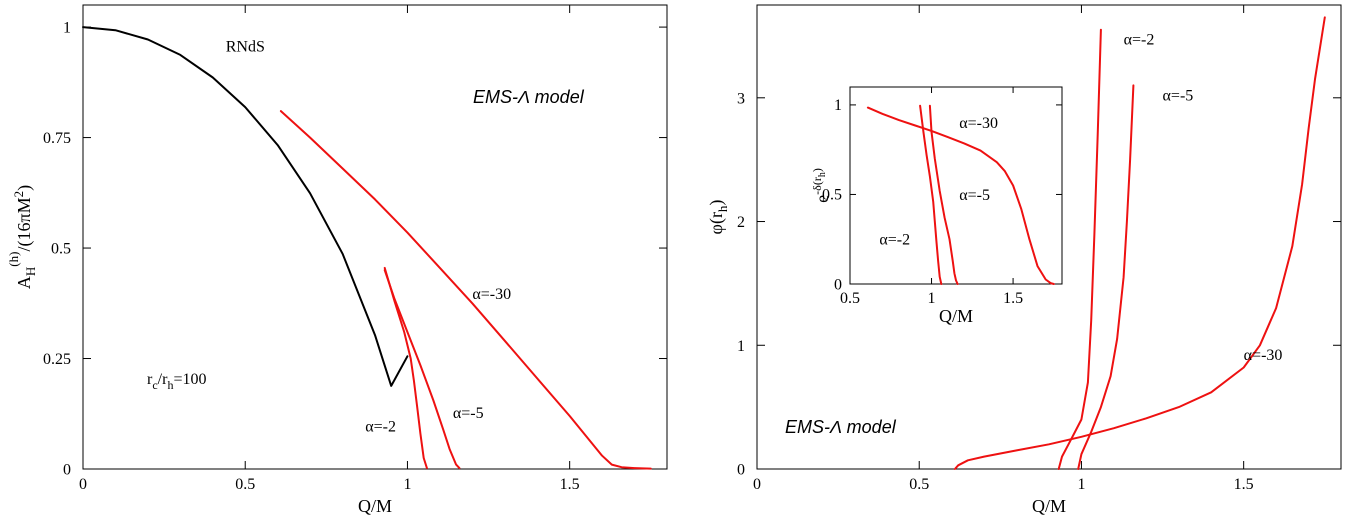  Describe the element at coordinates (30, 271) in the screenshot. I see `y-axis-label-part: H` at that location.